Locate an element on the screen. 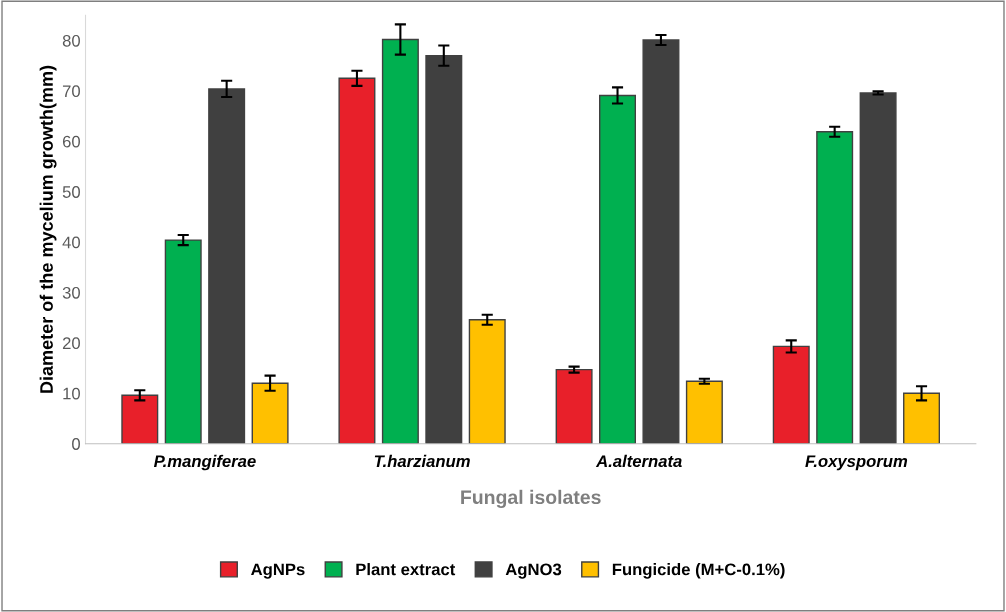  y-tick-label: 20 is located at coordinates (71, 343).